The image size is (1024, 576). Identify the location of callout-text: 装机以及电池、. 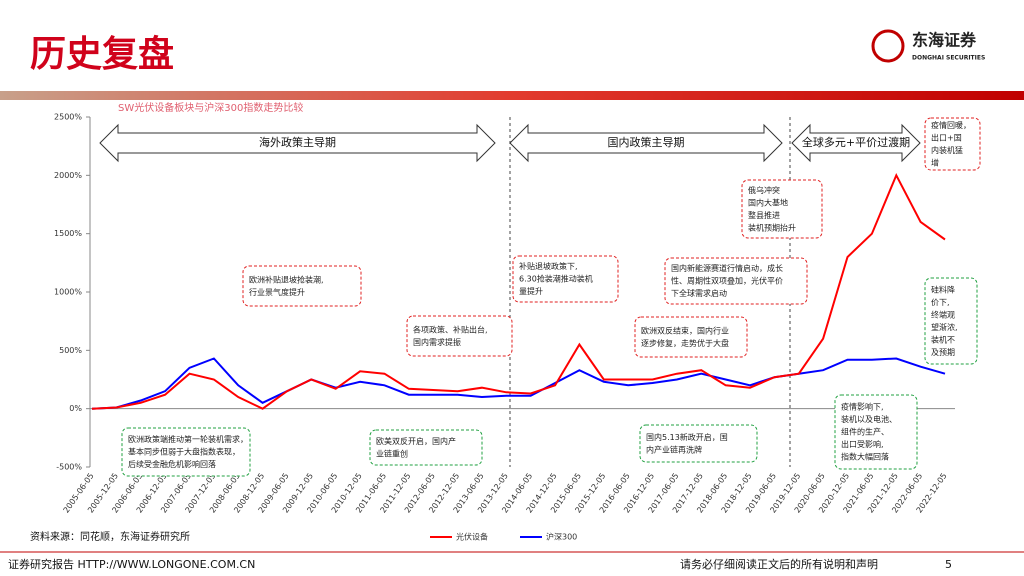
(869, 419).